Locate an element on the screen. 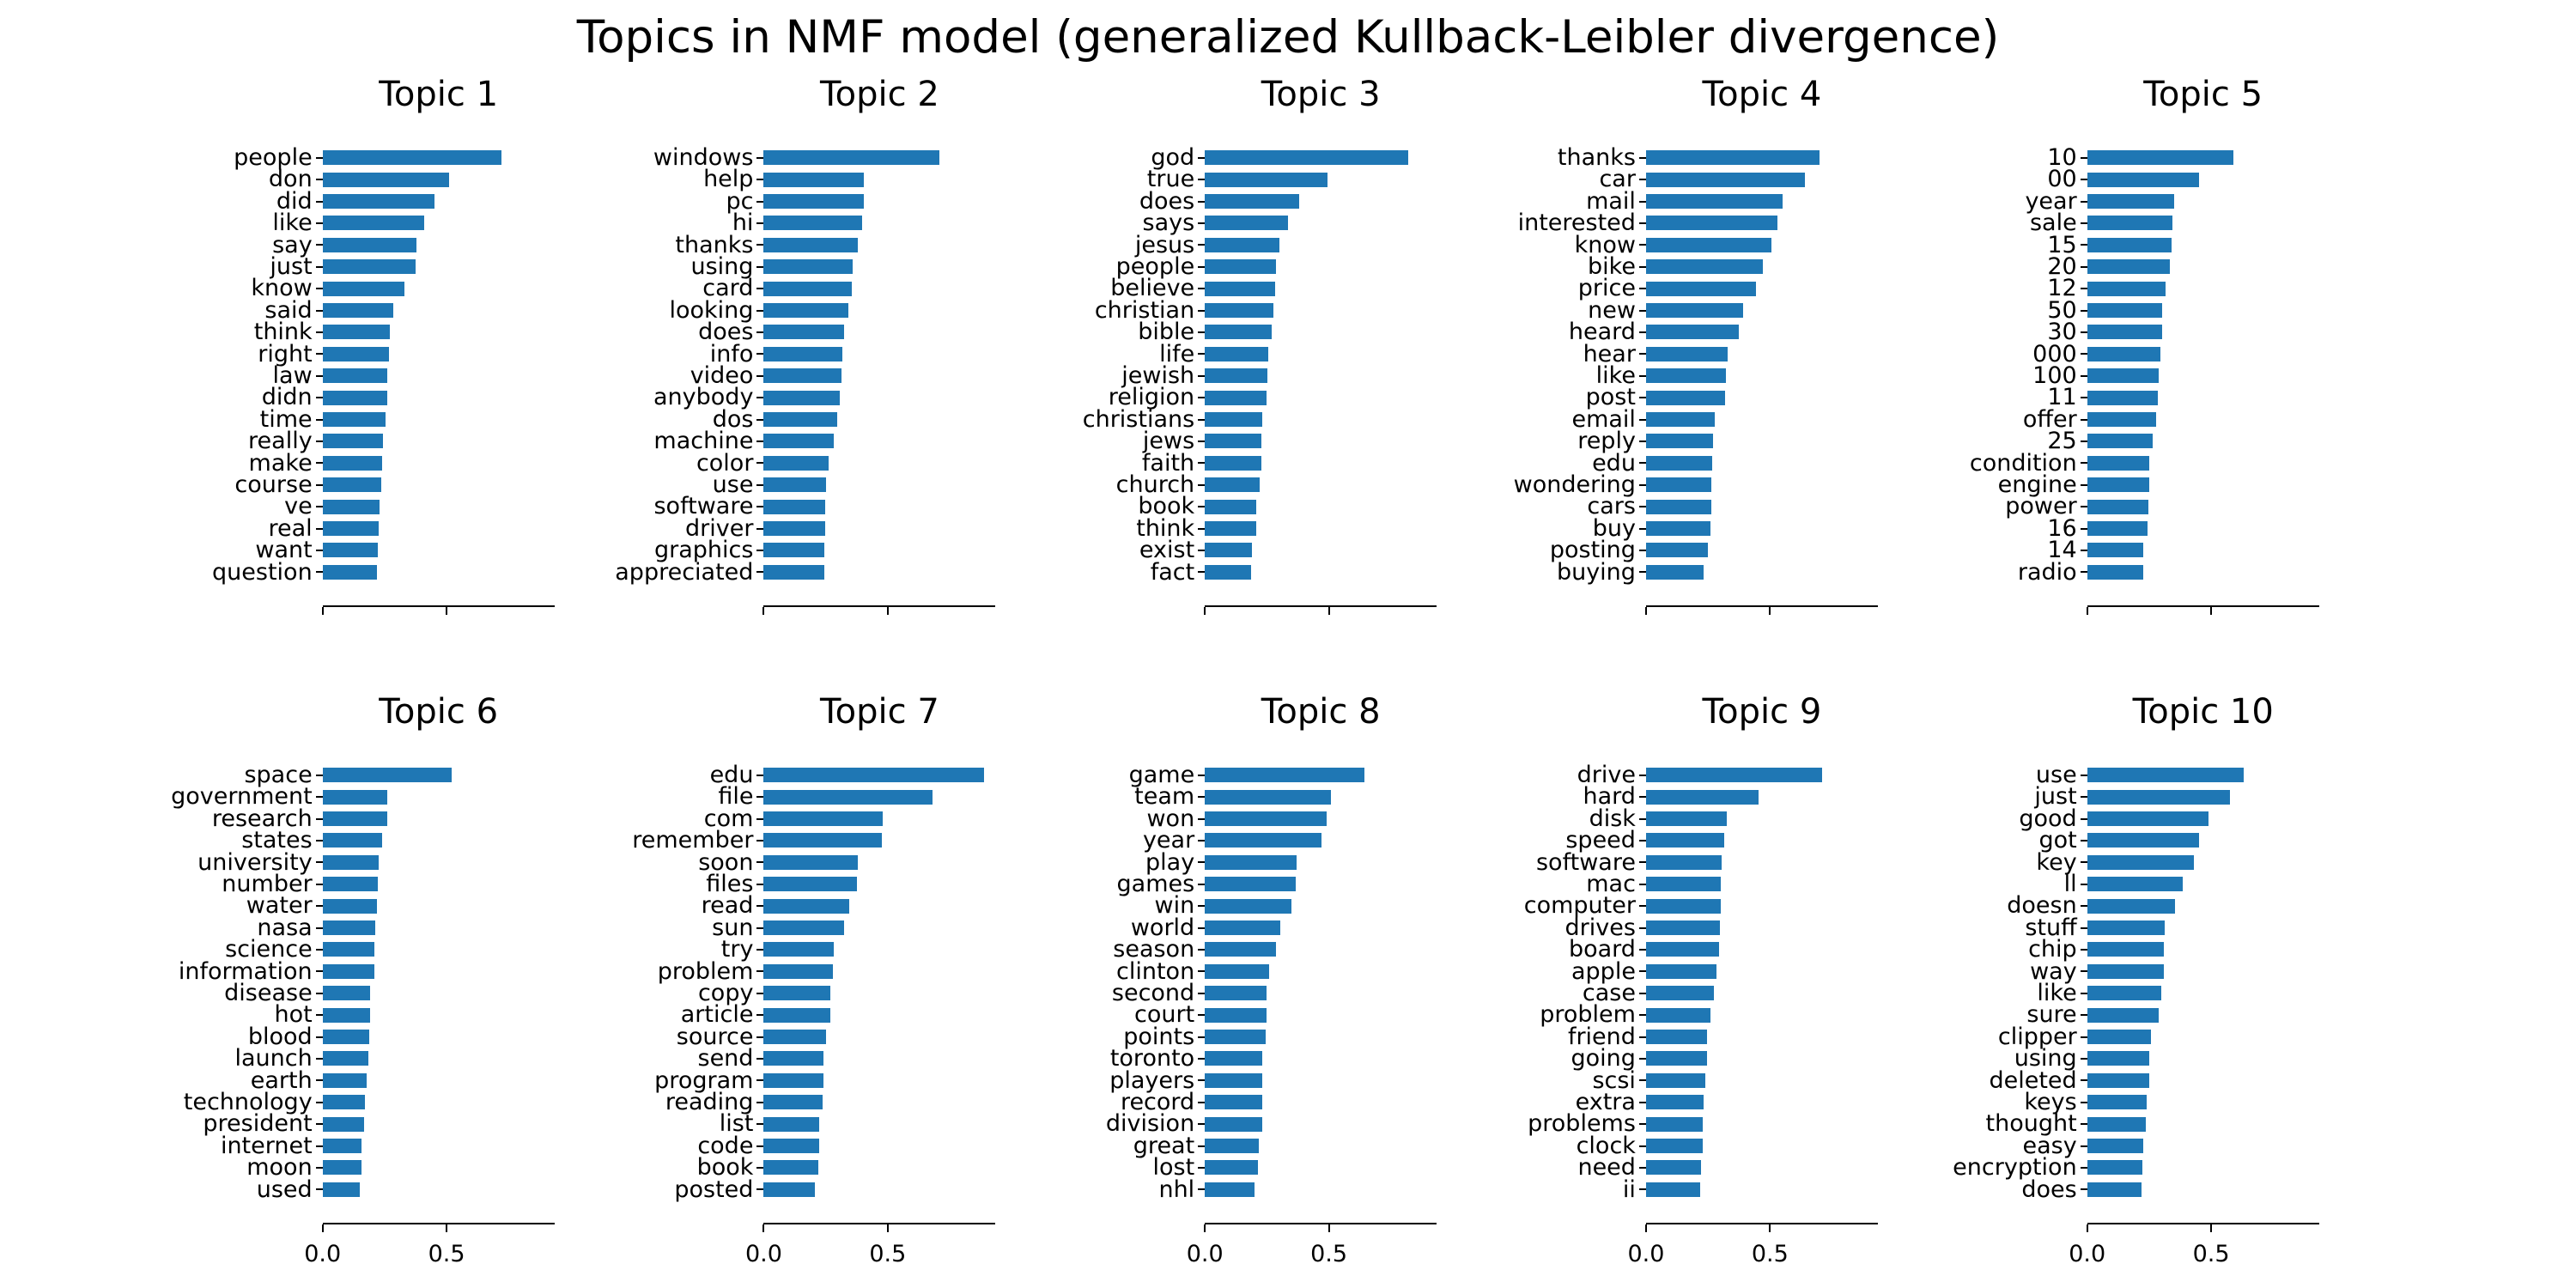 The width and height of the screenshot is (2576, 1288). bar-label: win is located at coordinates (1174, 906).